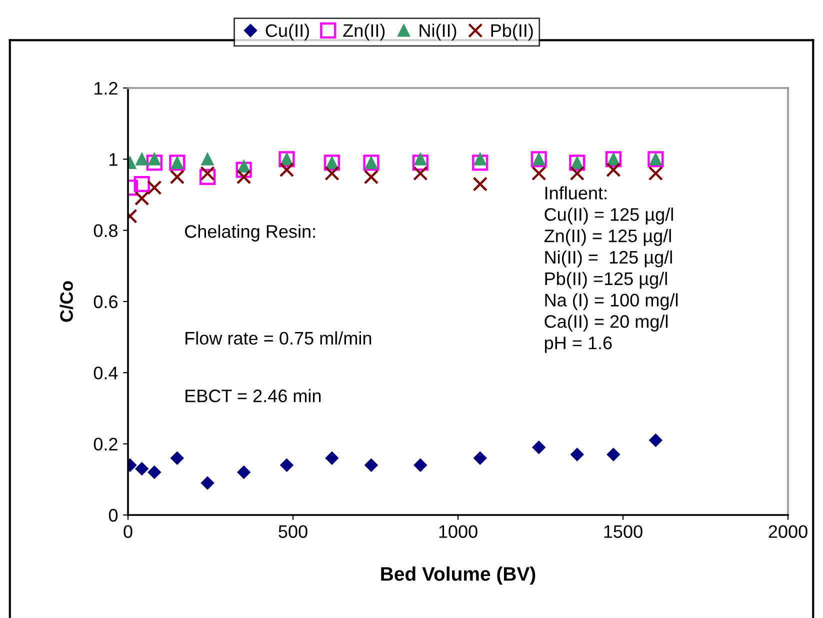 The image size is (823, 618). I want to click on x-tick-label: 2000, so click(788, 531).